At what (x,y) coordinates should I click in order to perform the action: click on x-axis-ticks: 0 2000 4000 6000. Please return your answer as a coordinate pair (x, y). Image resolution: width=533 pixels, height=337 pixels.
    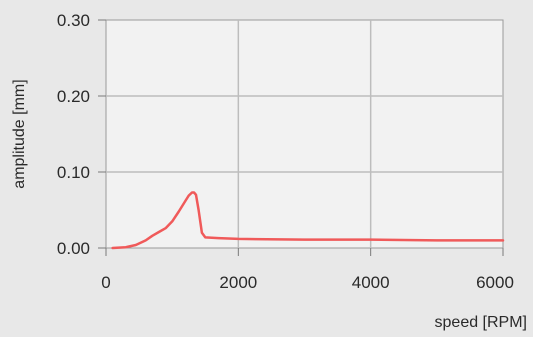
    Looking at the image, I should click on (307, 270).